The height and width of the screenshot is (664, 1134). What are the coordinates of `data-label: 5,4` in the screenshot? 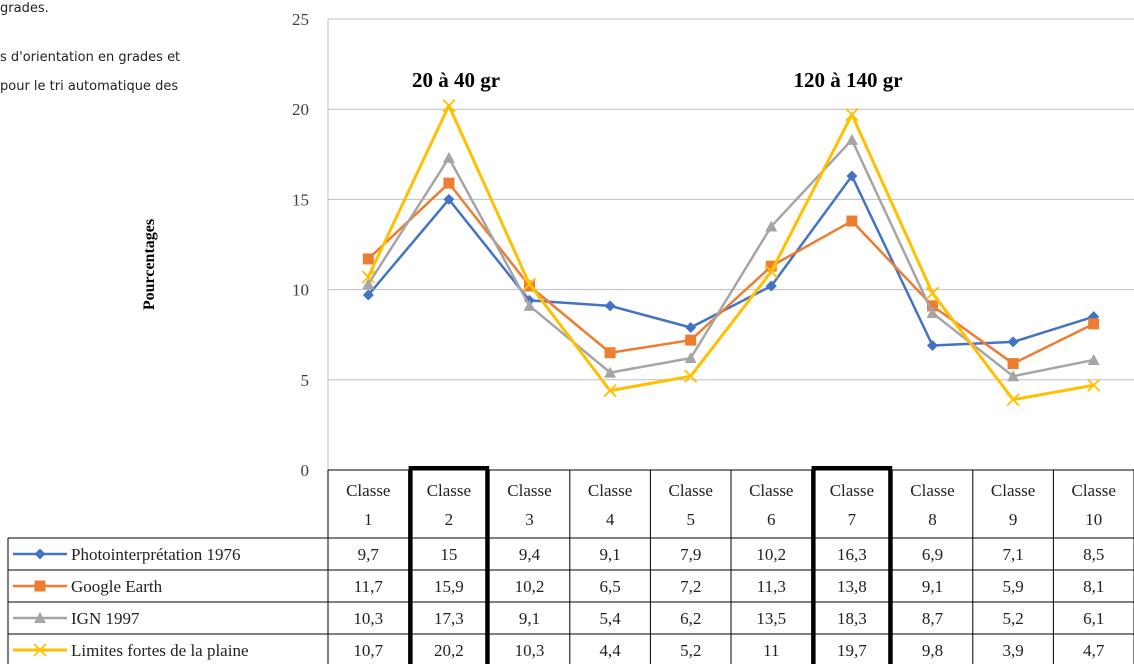 It's located at (610, 618).